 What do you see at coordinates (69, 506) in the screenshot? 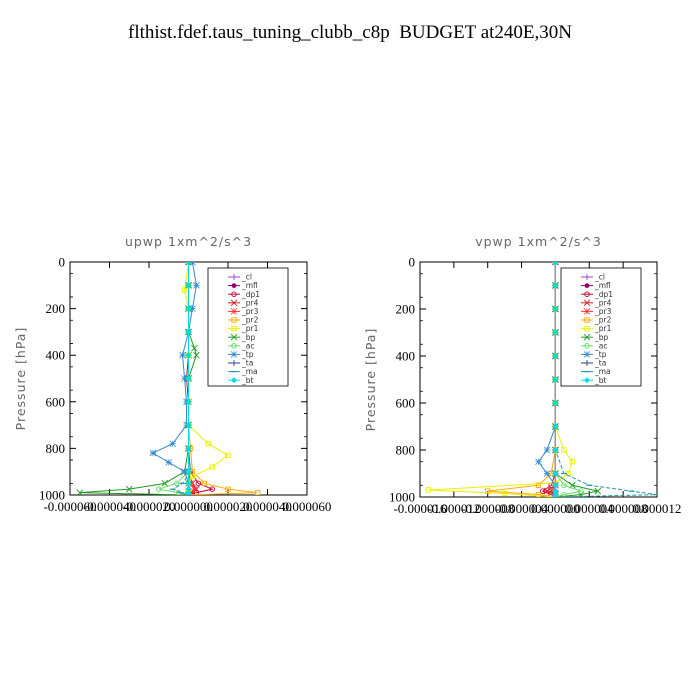
I see `x-tick-label: -0.000060` at bounding box center [69, 506].